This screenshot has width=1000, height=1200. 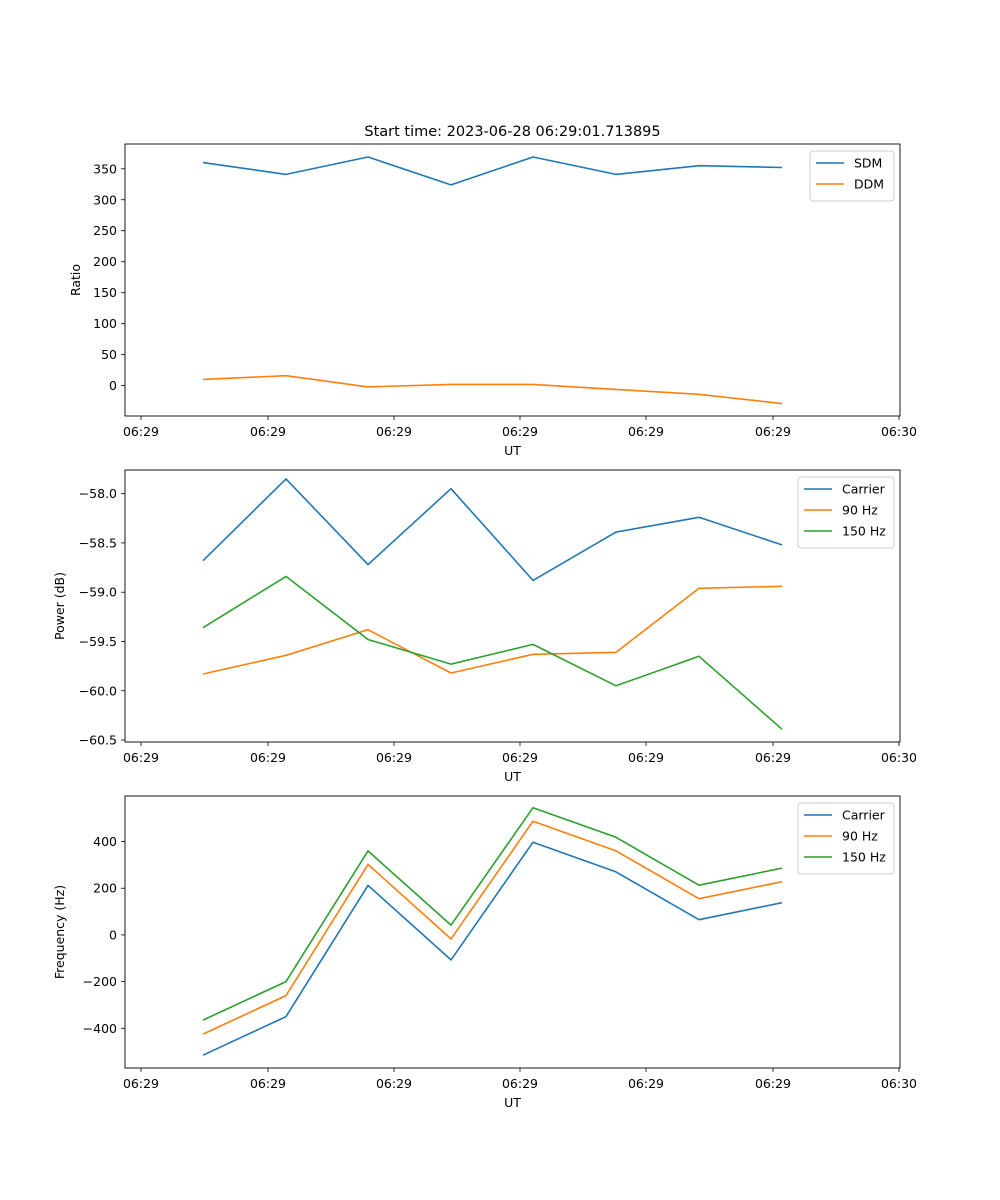 I want to click on y-tick-label: 250, so click(x=105, y=230).